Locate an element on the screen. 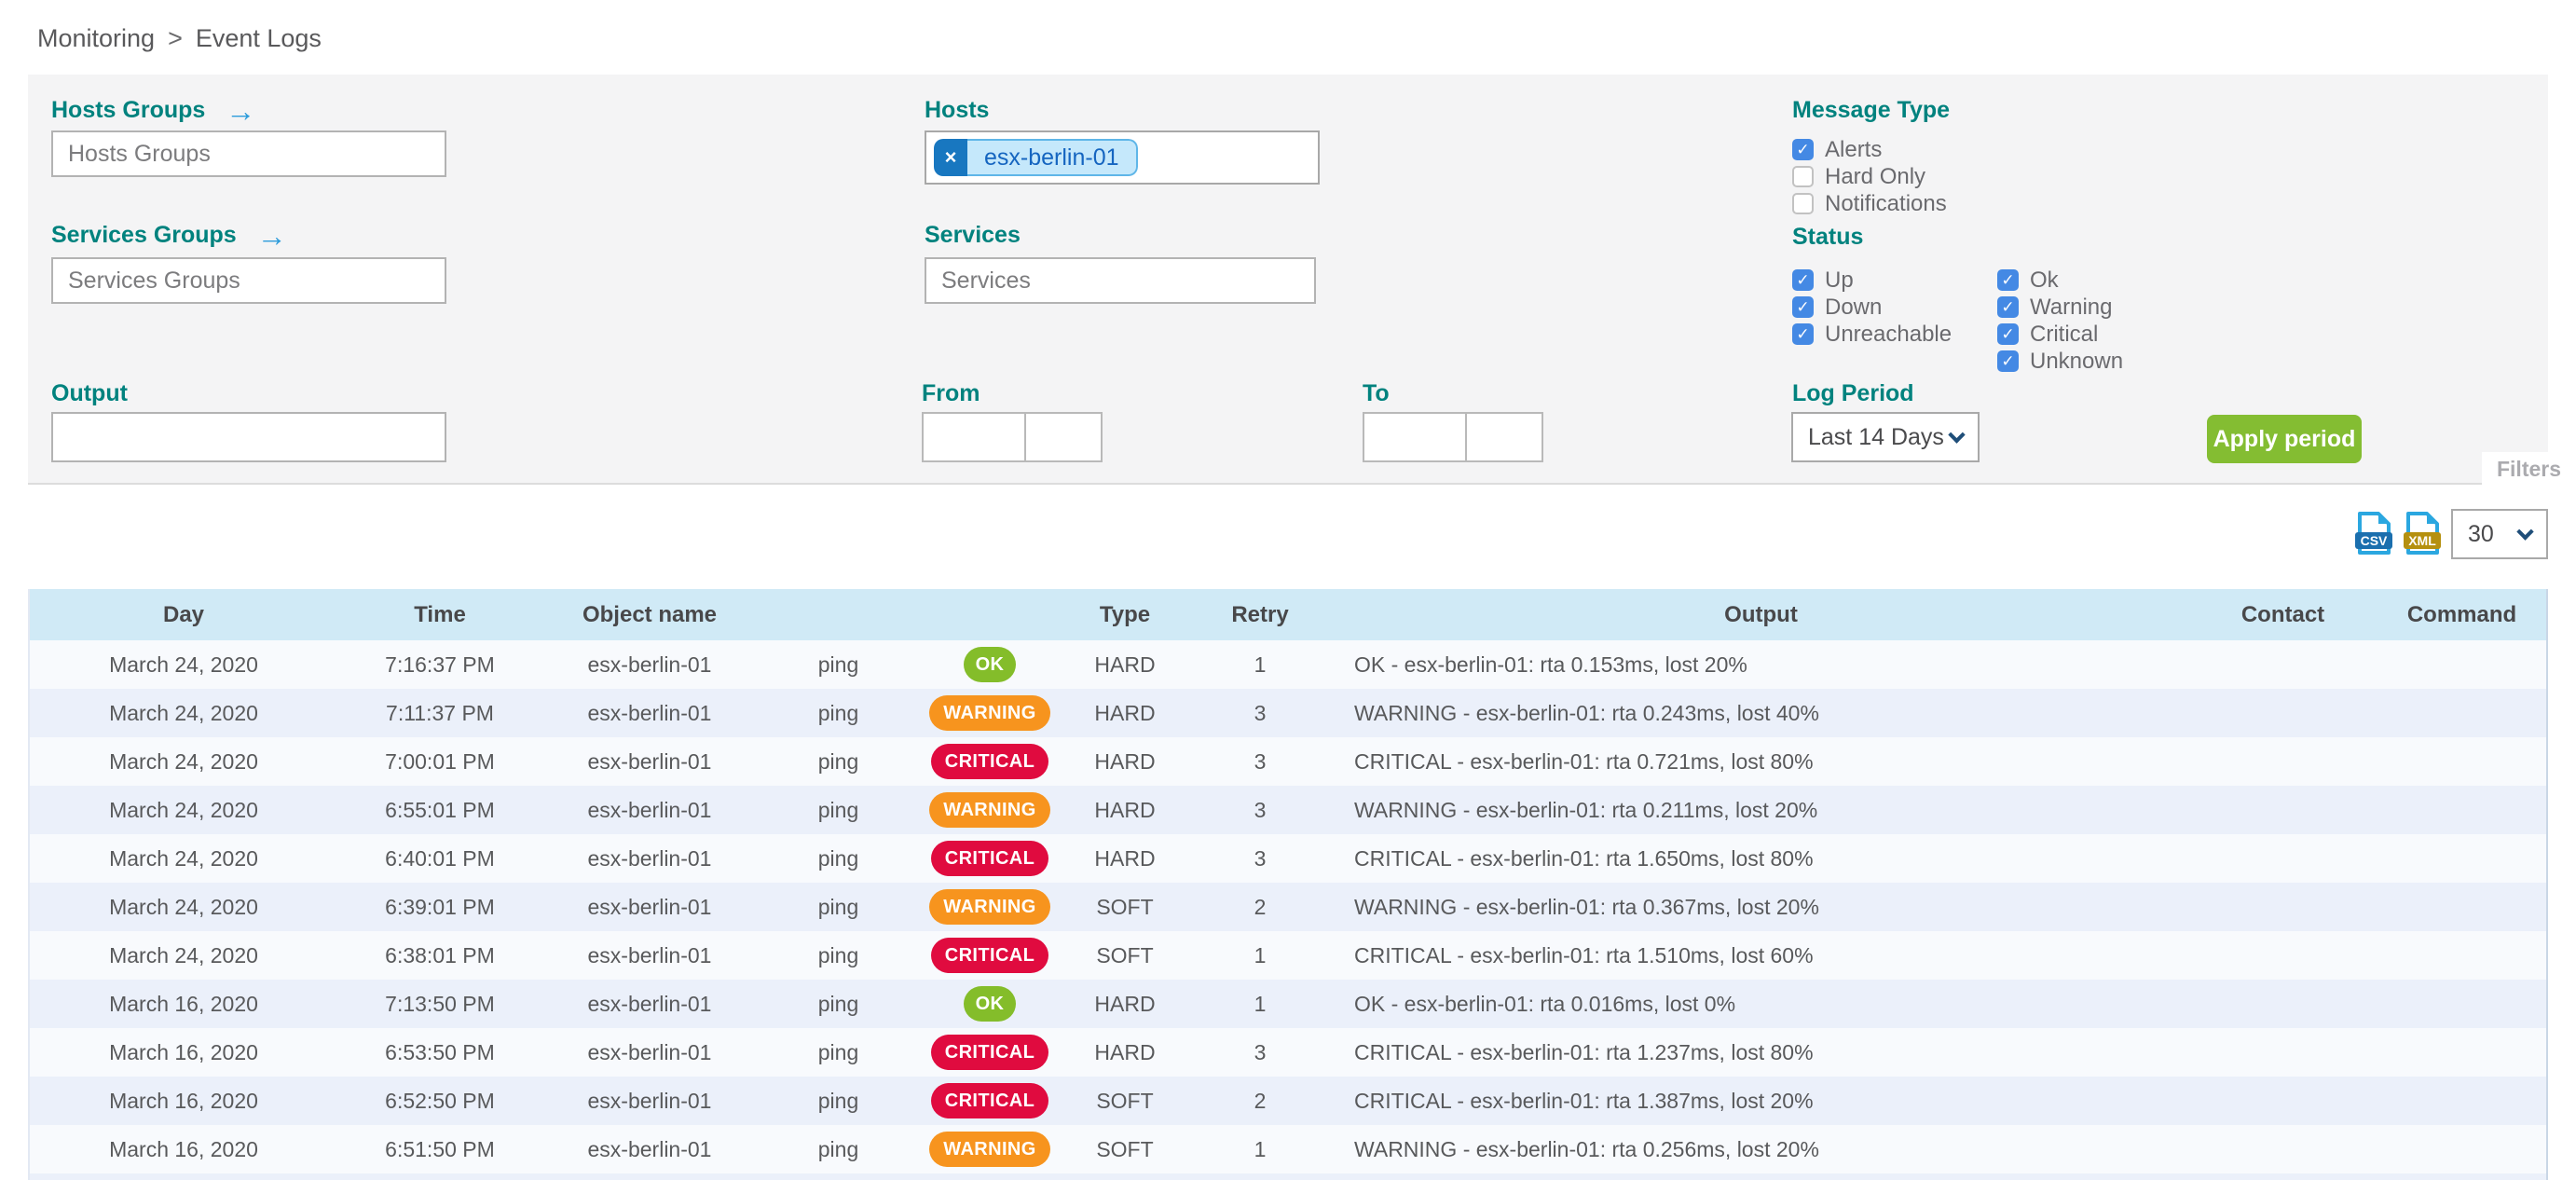  checkbox-warning: ✓ is located at coordinates (2008, 307).